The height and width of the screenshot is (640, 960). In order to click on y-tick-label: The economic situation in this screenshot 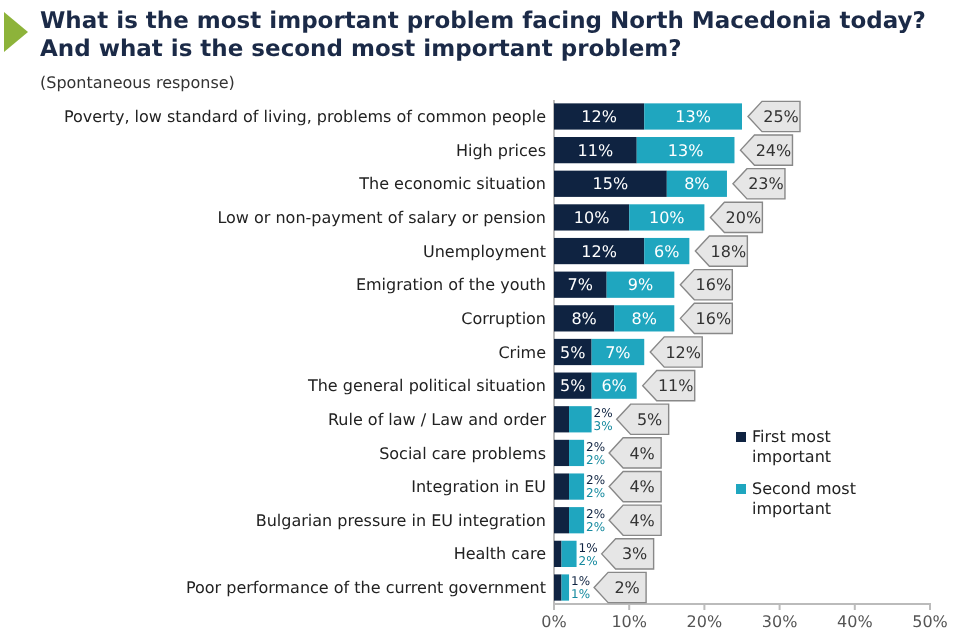, I will do `click(451, 184)`.